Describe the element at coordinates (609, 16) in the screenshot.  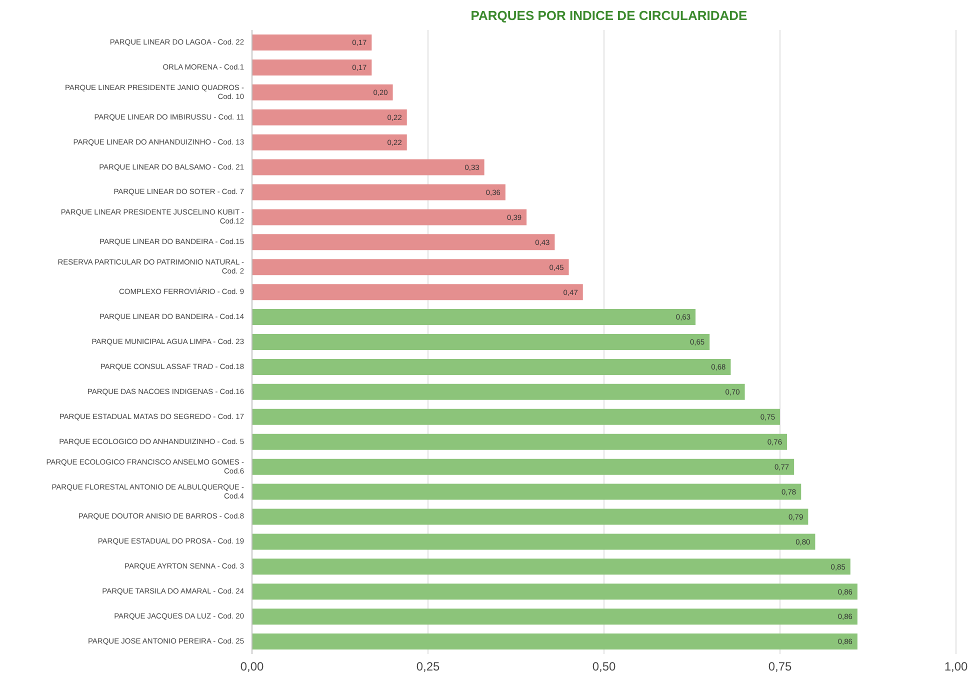
I see `chart-title: PARQUES POR INDICE DE CIRCULARIDADE` at that location.